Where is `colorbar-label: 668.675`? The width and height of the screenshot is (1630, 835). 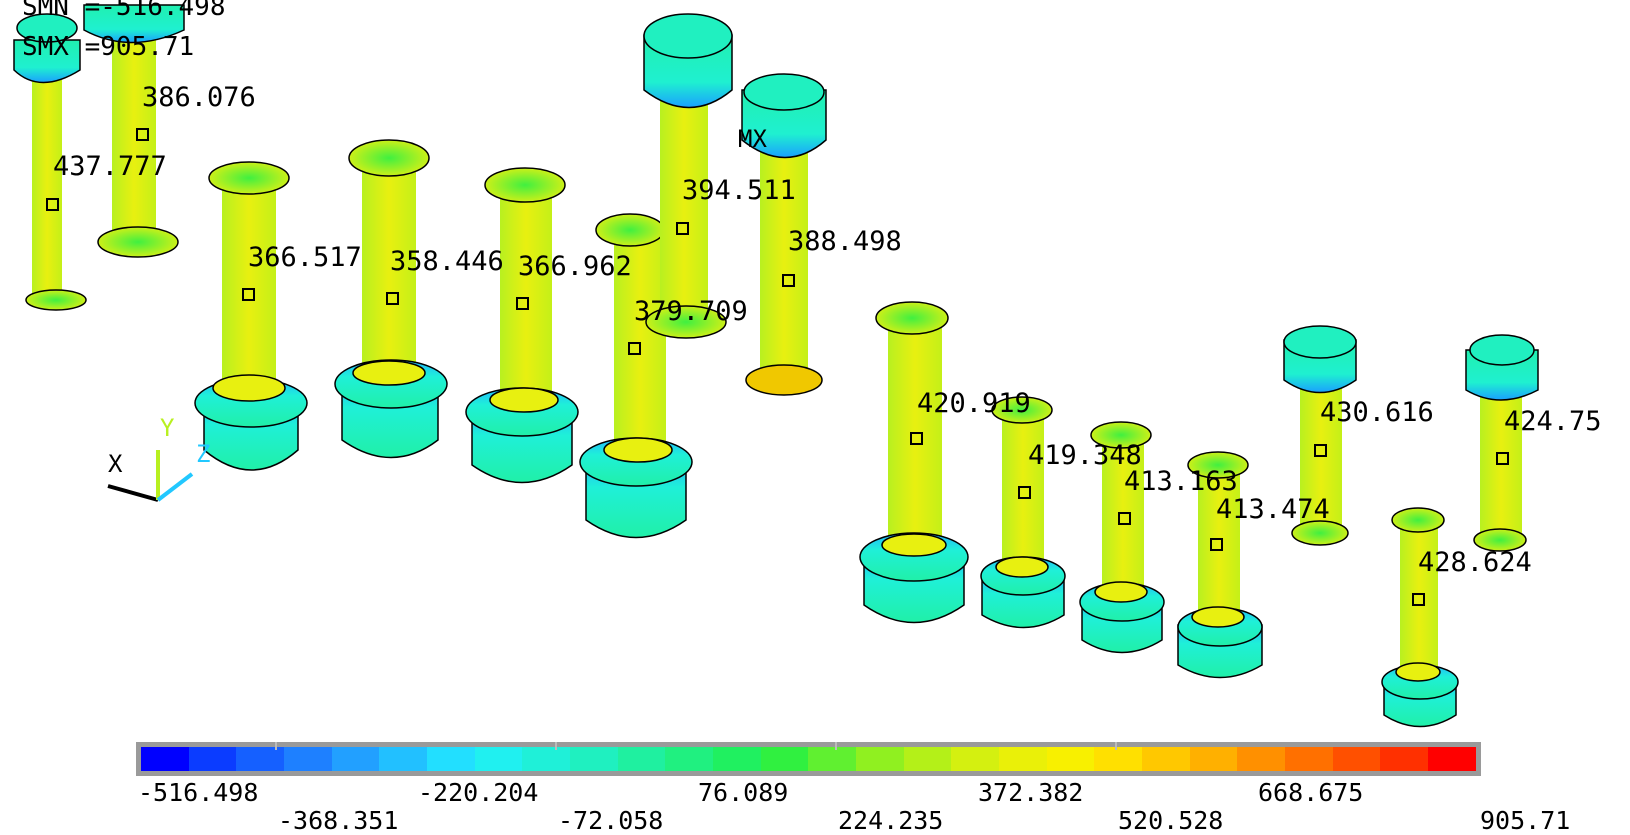
colorbar-label: 668.675 is located at coordinates (1311, 792).